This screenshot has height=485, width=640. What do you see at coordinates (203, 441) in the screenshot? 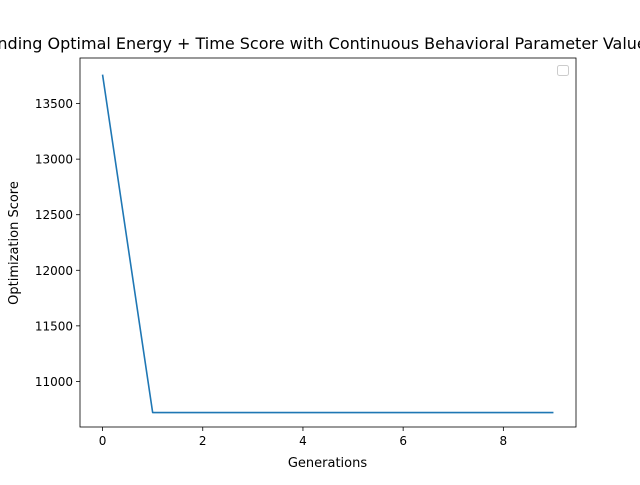
I see `x-tick-label: 2` at bounding box center [203, 441].